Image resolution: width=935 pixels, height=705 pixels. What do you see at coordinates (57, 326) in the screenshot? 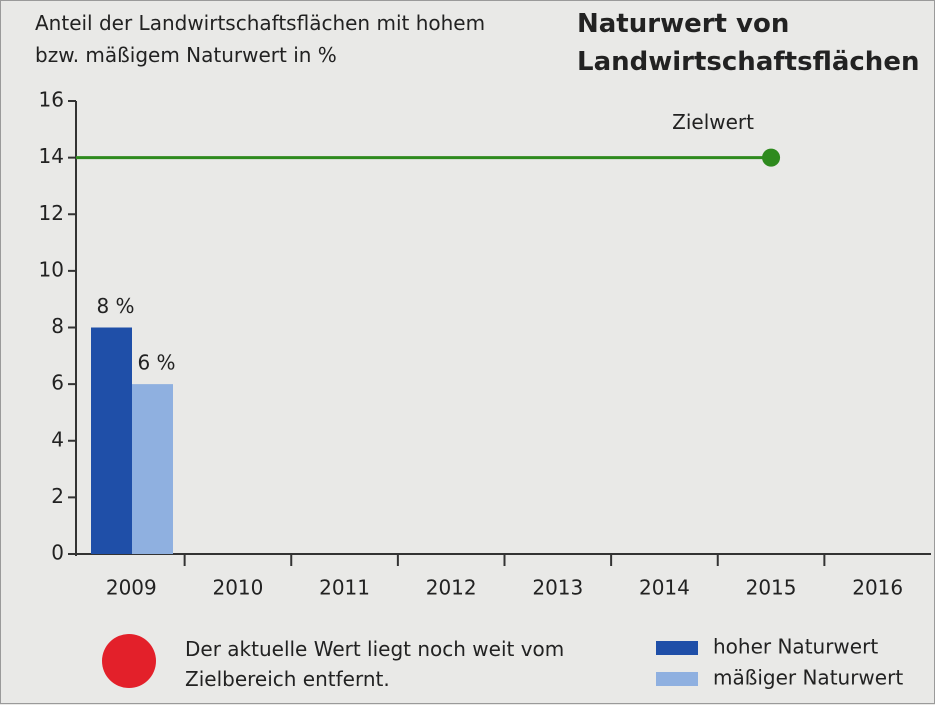
I see `y-tick-label: 8` at bounding box center [57, 326].